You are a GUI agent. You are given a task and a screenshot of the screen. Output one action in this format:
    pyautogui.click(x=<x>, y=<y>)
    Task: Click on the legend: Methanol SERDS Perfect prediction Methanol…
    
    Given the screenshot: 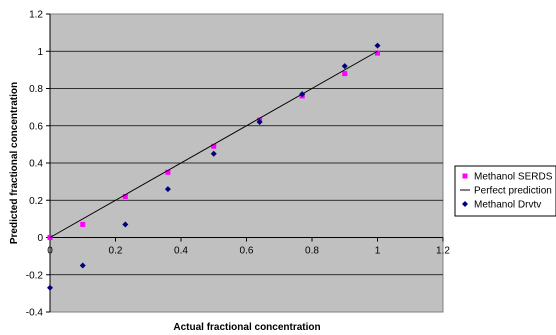 What is the action you would take?
    pyautogui.click(x=505, y=191)
    